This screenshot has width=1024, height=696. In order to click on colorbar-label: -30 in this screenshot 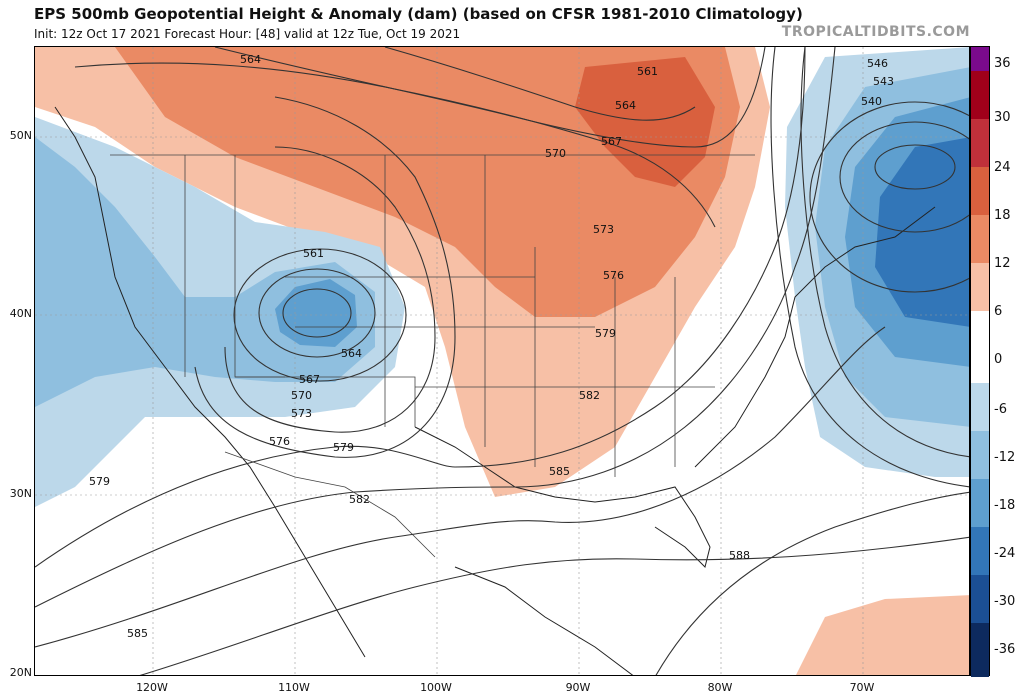, I will do `click(1005, 601)`.